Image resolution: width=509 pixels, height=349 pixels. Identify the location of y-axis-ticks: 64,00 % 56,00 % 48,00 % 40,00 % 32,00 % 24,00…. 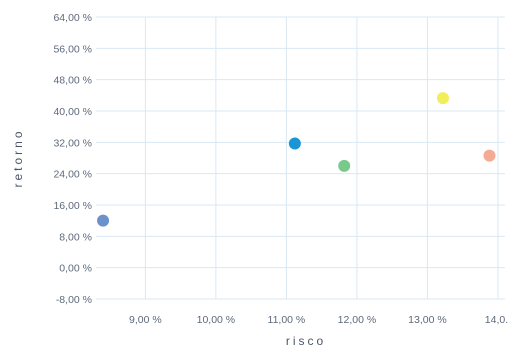
(72, 159).